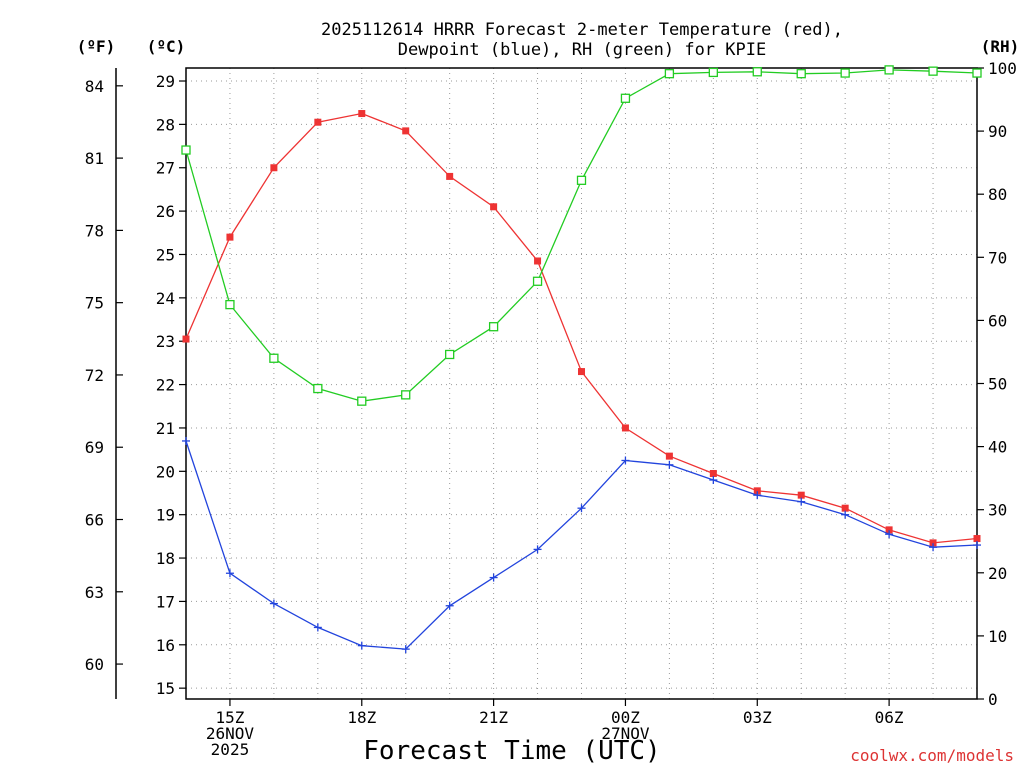 This screenshot has height=768, width=1024. Describe the element at coordinates (165, 471) in the screenshot. I see `celsius-tick-label: 20` at that location.